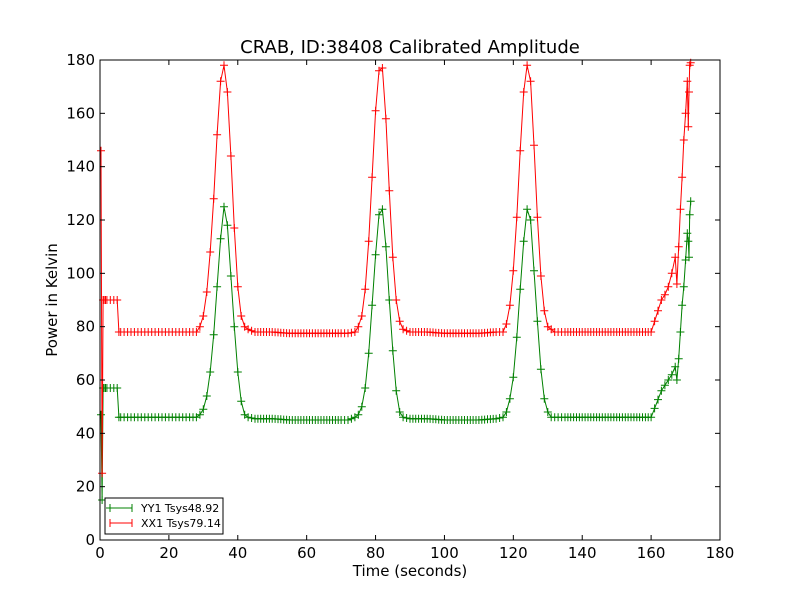 This screenshot has width=800, height=600. What do you see at coordinates (52, 300) in the screenshot?
I see `y-axis-label: Power in Kelvin` at bounding box center [52, 300].